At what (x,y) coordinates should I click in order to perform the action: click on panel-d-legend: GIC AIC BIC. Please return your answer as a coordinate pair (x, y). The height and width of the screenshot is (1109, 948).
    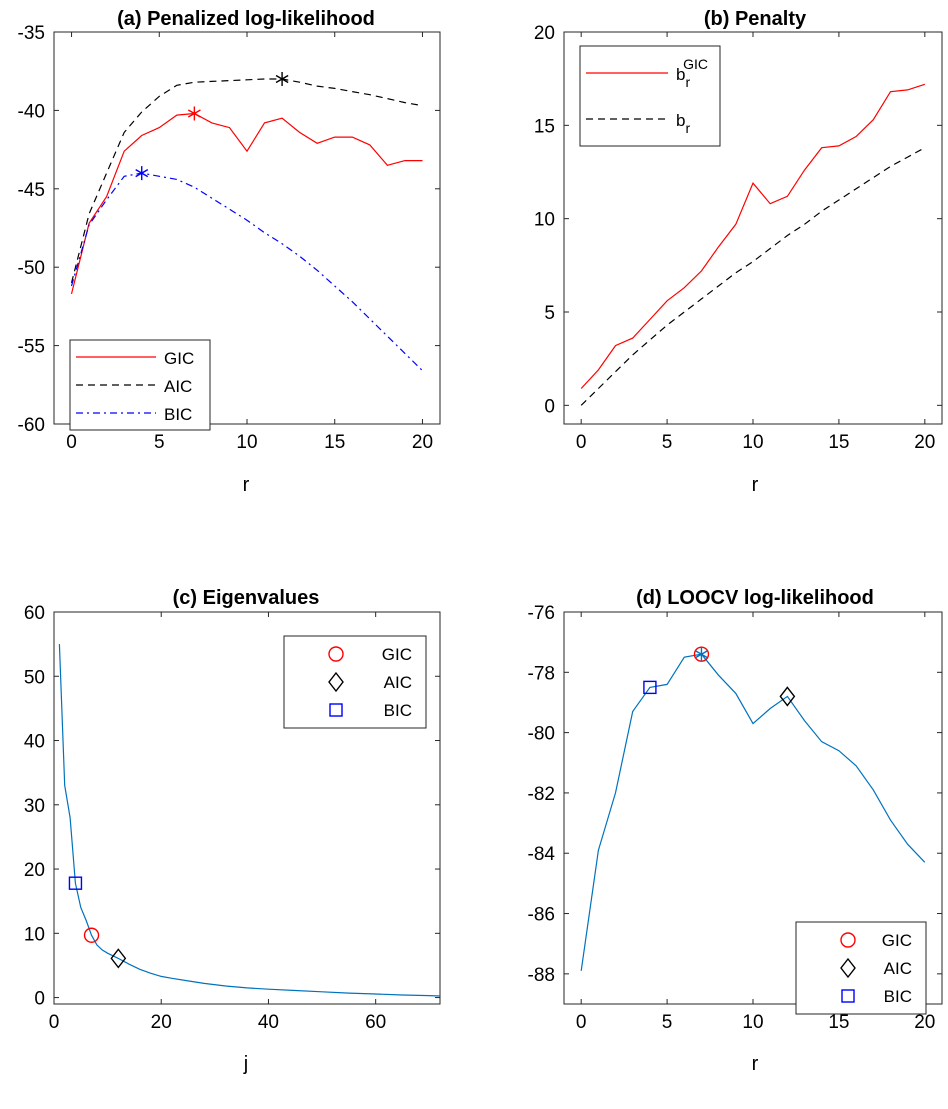
    Looking at the image, I should click on (861, 968).